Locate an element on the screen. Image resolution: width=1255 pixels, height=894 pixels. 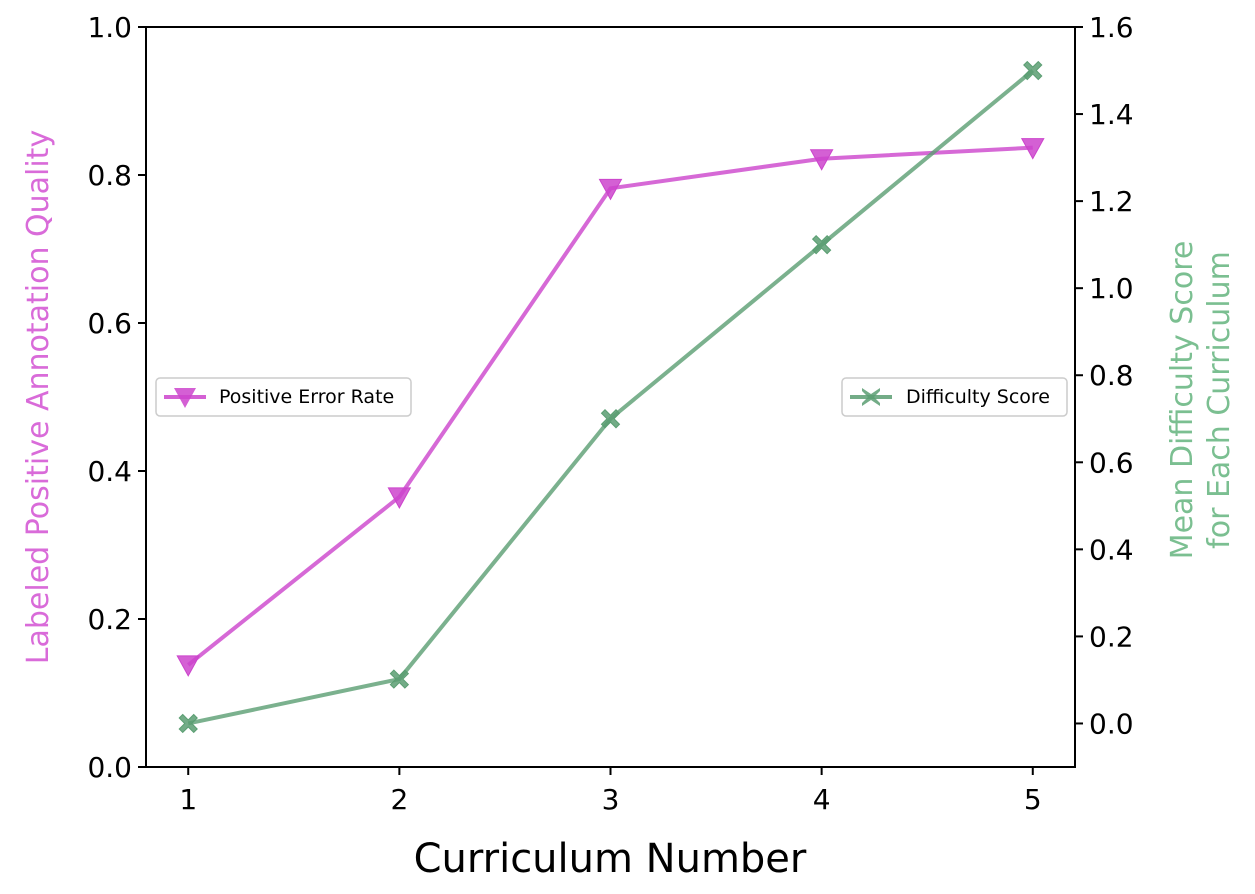
x-axis: 1 2 3 4 5 is located at coordinates (610, 791).